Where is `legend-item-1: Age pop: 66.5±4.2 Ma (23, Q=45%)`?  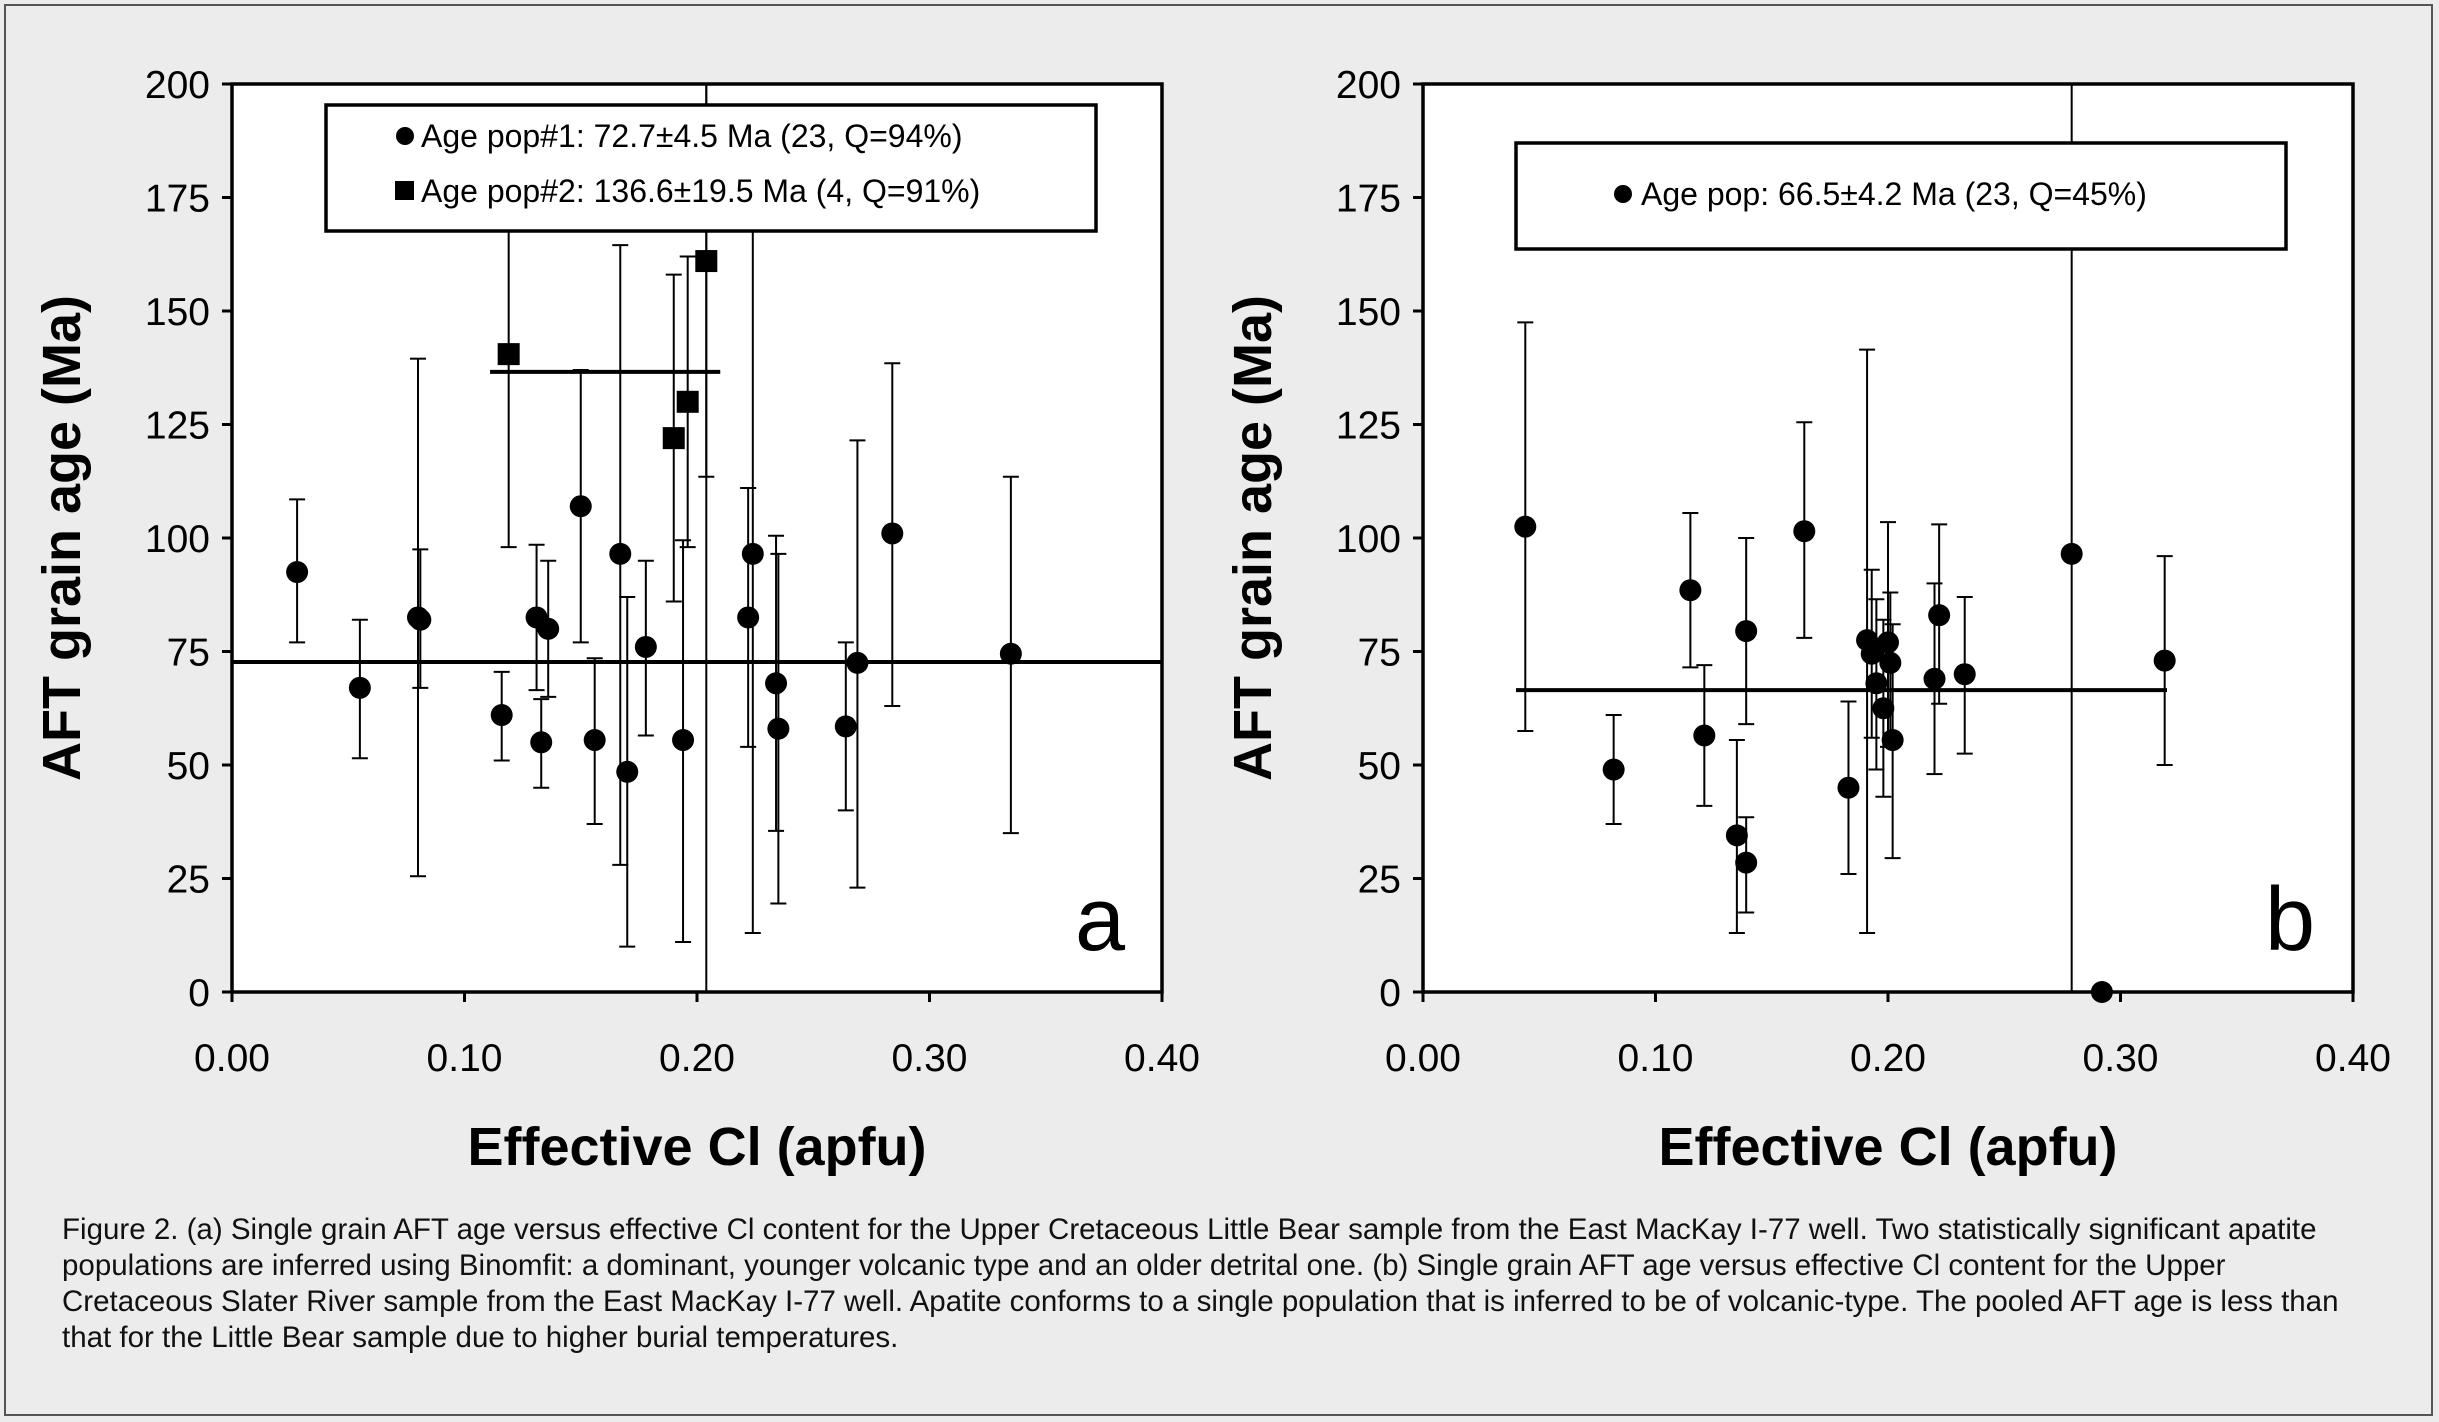
legend-item-1: Age pop: 66.5±4.2 Ma (23, Q=45%) is located at coordinates (1894, 194).